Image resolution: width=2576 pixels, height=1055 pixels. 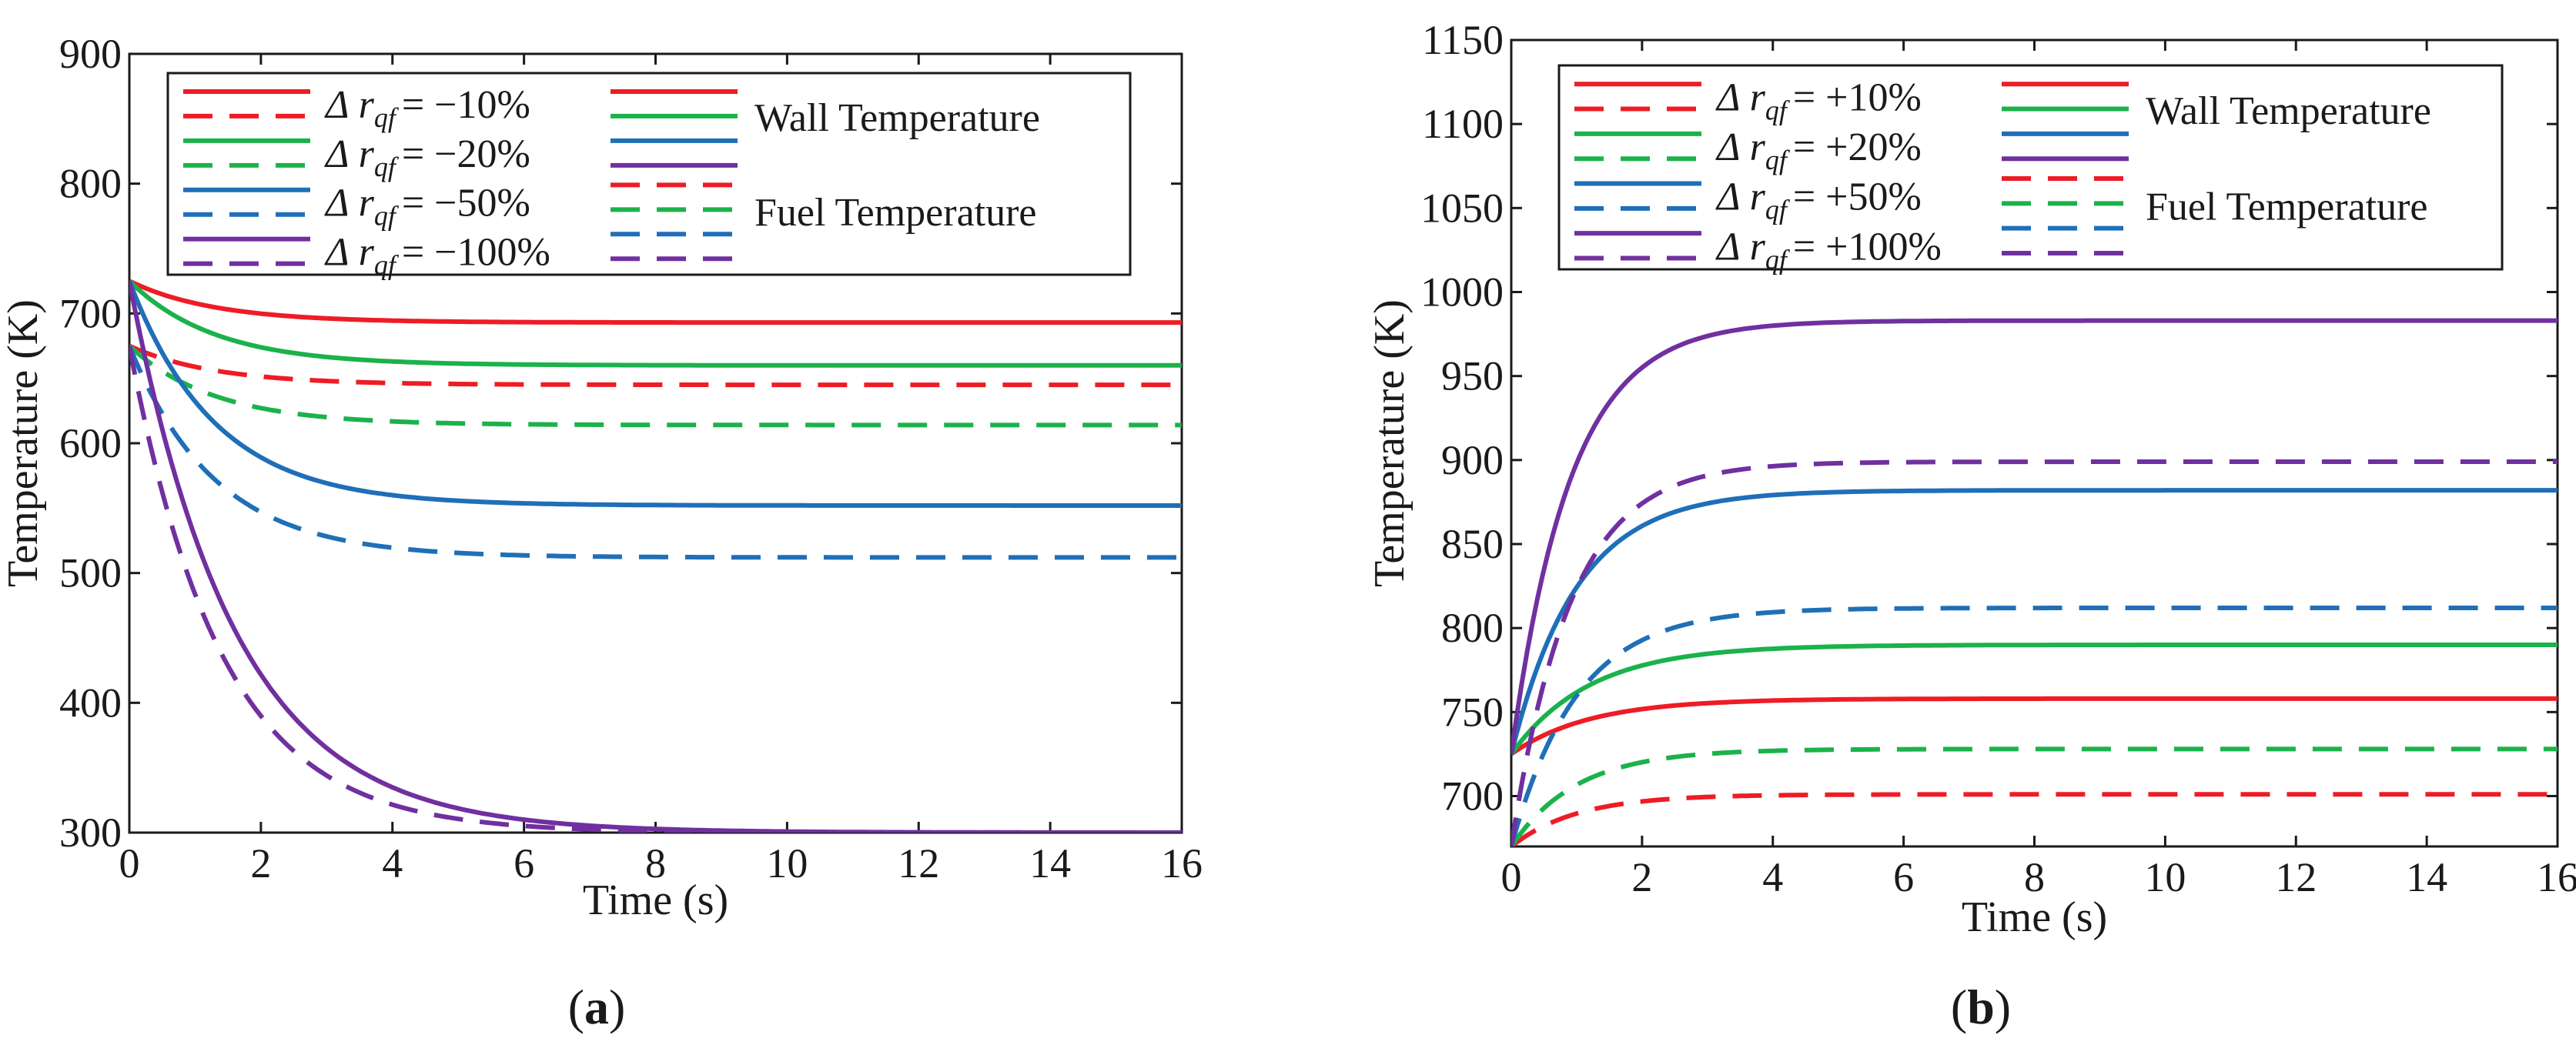 What do you see at coordinates (1858, 147) in the screenshot?
I see `legend-value: = +20%` at bounding box center [1858, 147].